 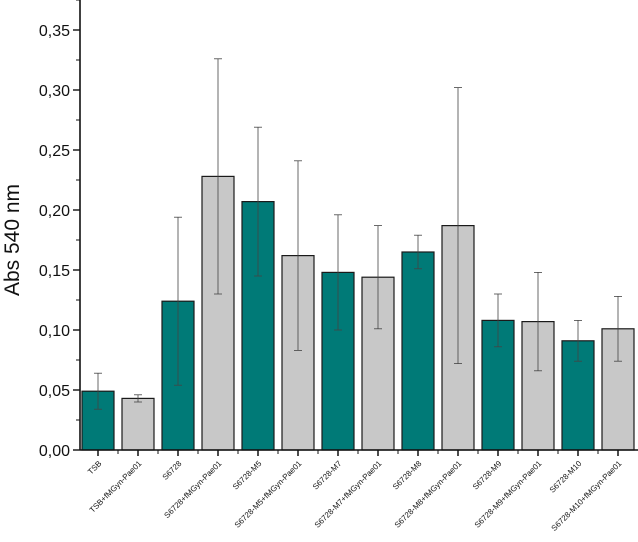 What do you see at coordinates (268, 494) in the screenshot?
I see `x-tick-label: S6728-M5+fMGyn-Pae01` at bounding box center [268, 494].